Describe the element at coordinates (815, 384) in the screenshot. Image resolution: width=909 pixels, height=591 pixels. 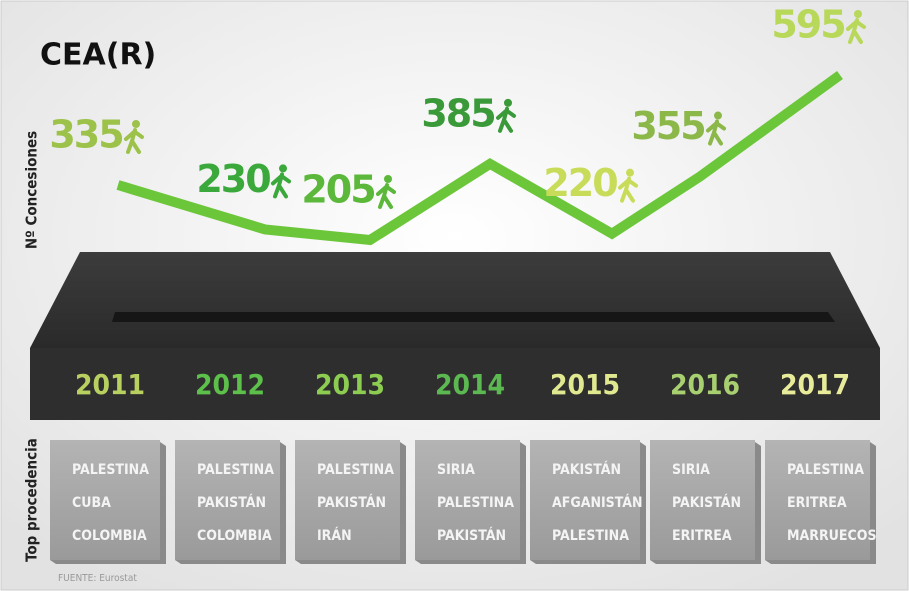
I see `x-tick-label: 2017` at that location.